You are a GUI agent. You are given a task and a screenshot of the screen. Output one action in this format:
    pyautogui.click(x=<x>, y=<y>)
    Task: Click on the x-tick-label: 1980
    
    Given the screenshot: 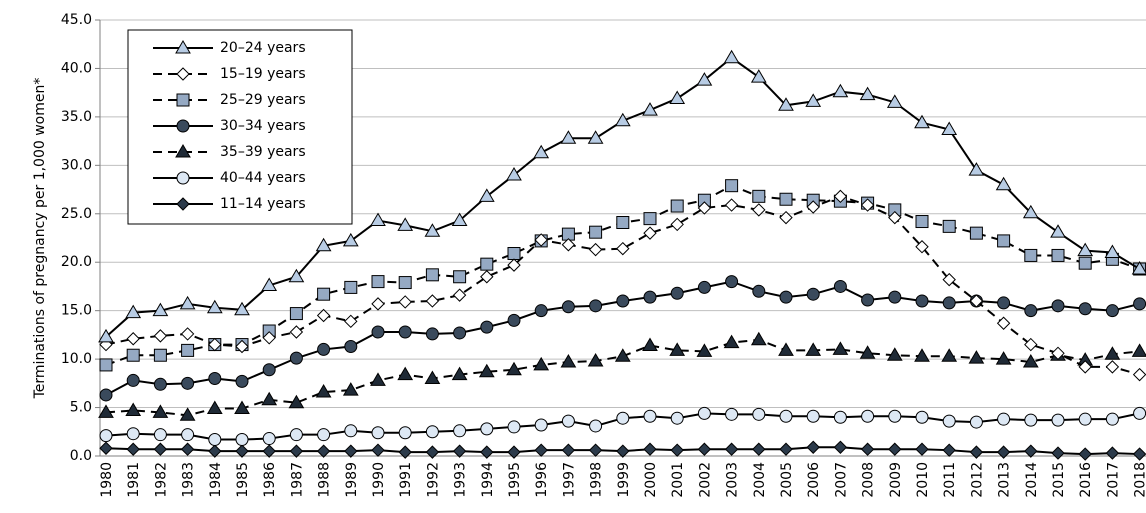 What is the action you would take?
    pyautogui.click(x=107, y=480)
    